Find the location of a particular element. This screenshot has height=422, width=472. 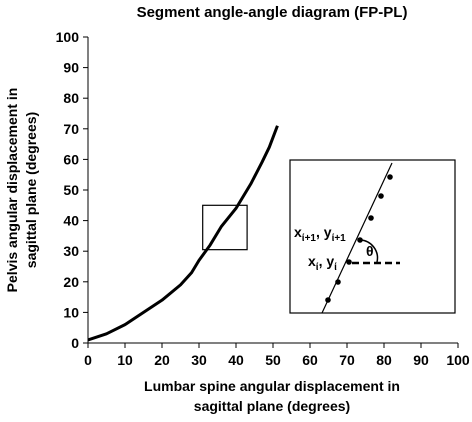

x-tick-label: 50 is located at coordinates (273, 360).